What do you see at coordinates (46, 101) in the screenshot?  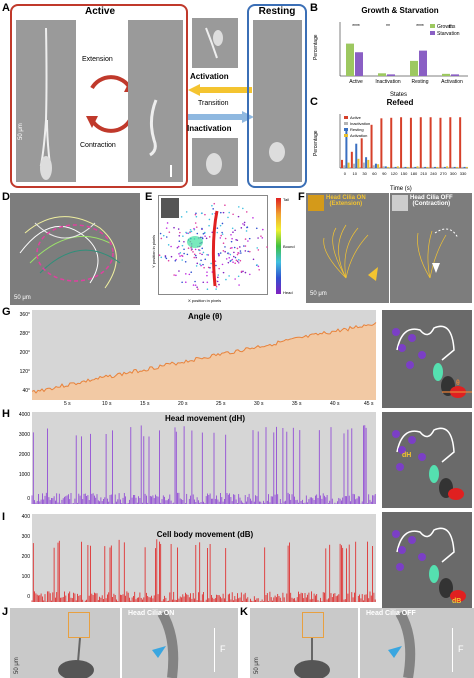 I see `active-extended-cell-image: 50 μm` at bounding box center [46, 101].